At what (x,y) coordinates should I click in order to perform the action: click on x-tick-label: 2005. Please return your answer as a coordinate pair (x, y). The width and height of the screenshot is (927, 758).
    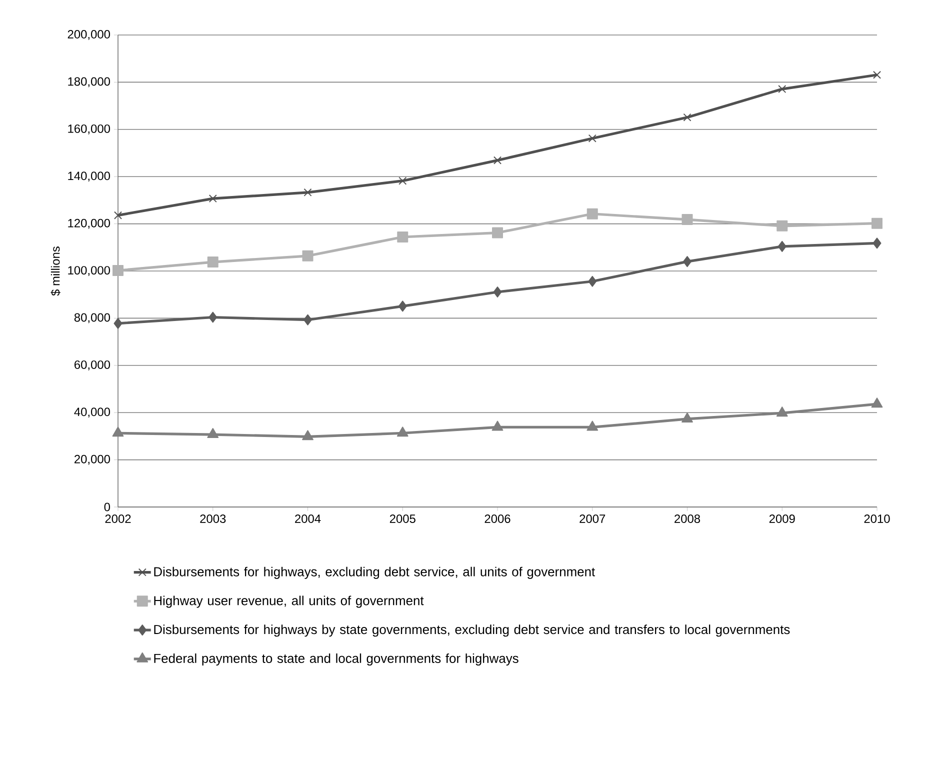
    Looking at the image, I should click on (403, 518).